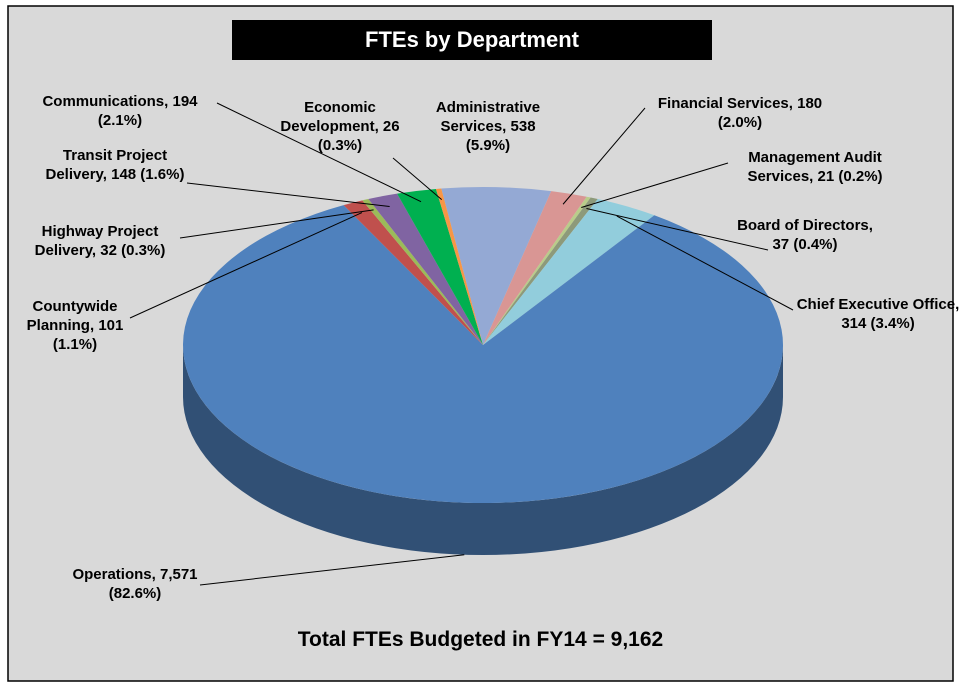 This screenshot has width=961, height=687. I want to click on slice-label: Communications, 194 (2.1%), so click(120, 111).